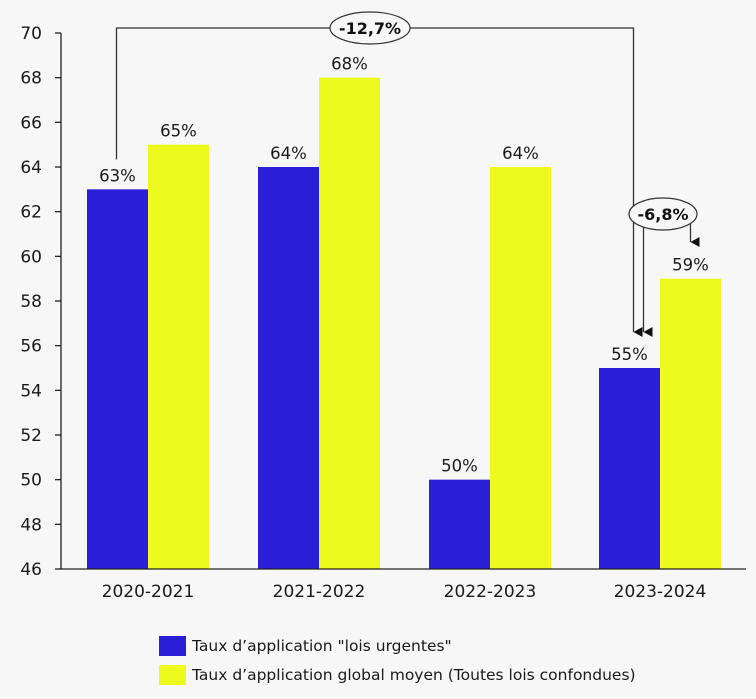  What do you see at coordinates (660, 592) in the screenshot?
I see `x-category-label: 2023-2024` at bounding box center [660, 592].